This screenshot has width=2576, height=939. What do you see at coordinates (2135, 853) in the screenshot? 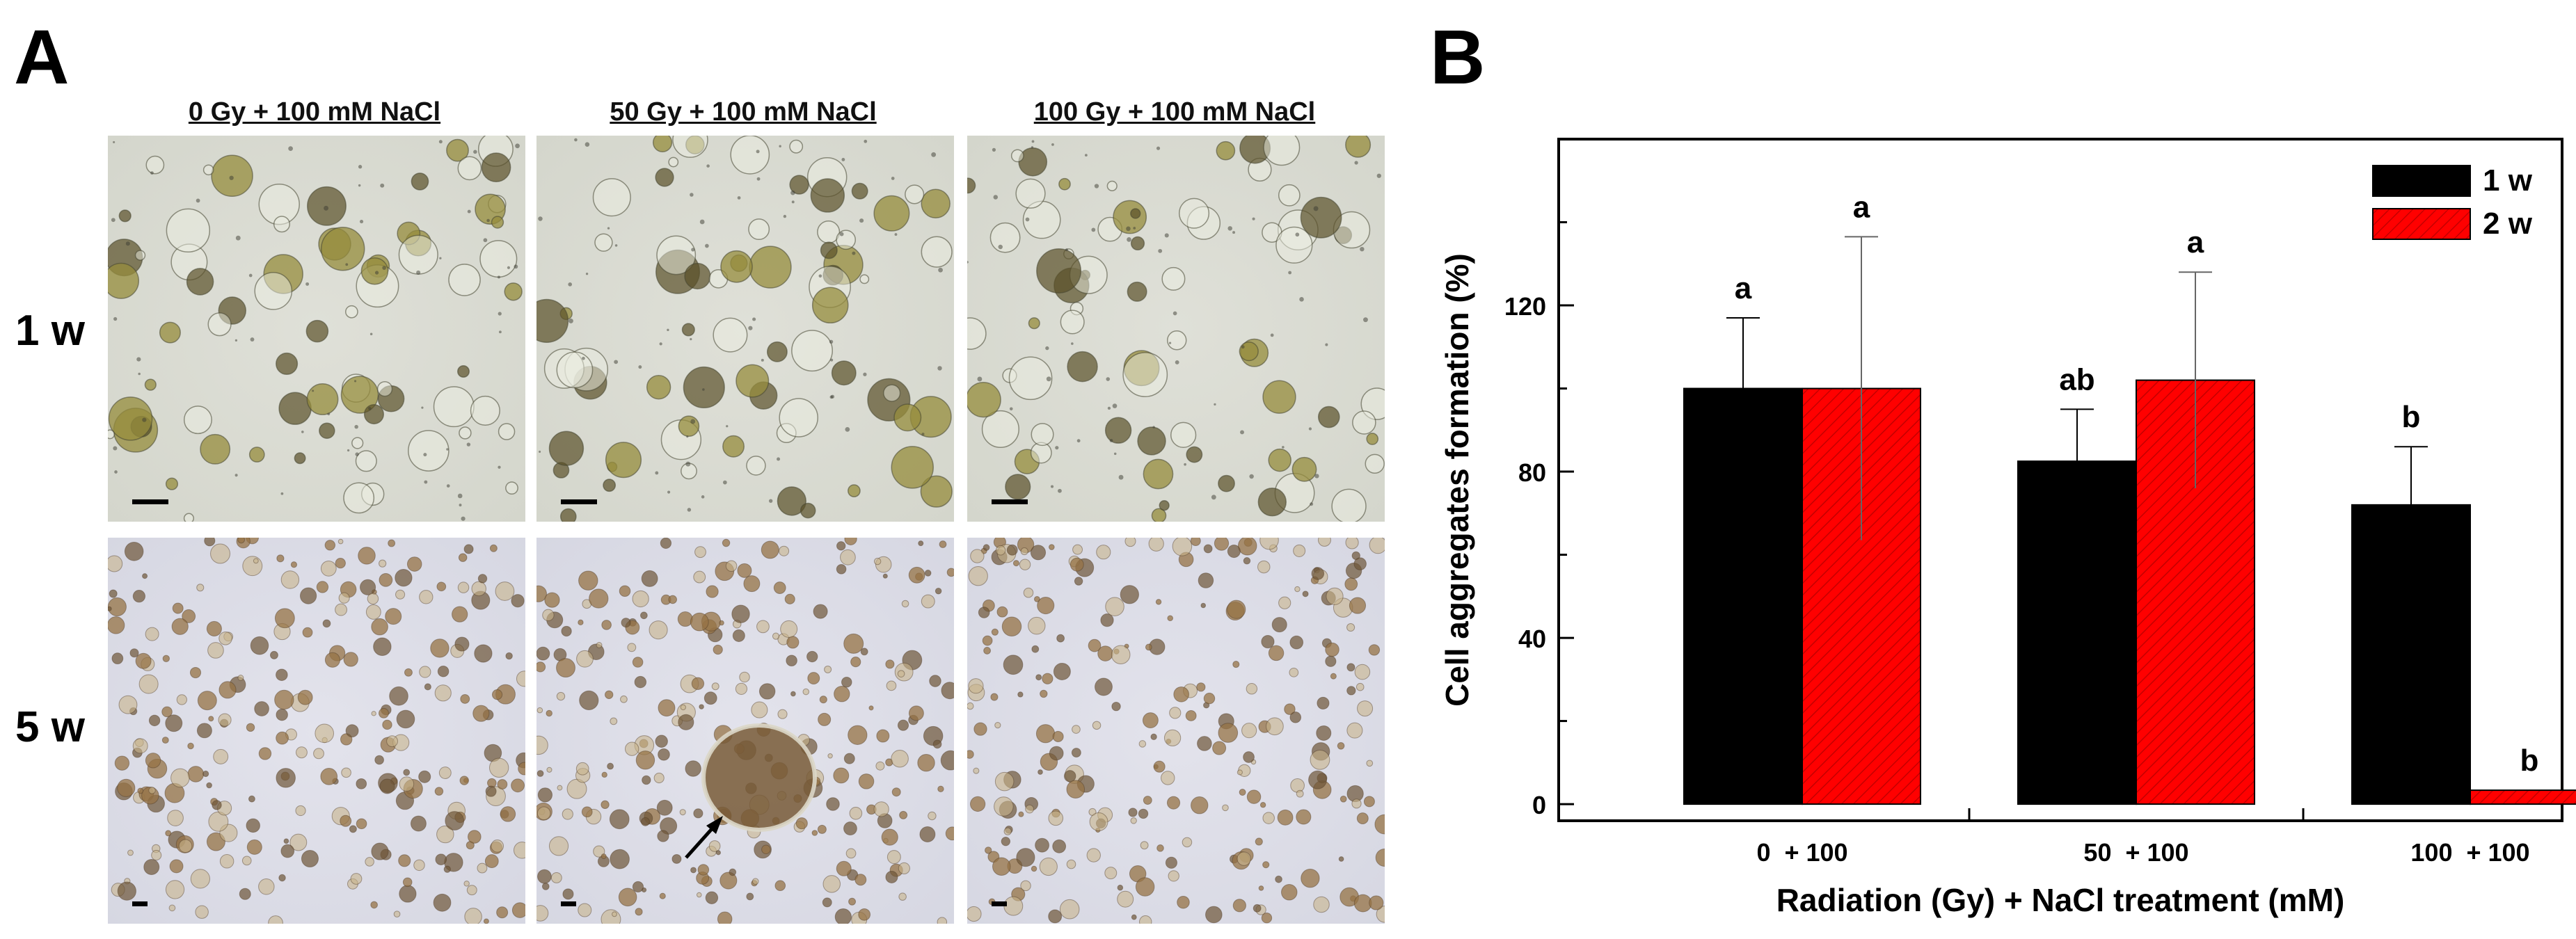
I see `x-tick-label: 50 + 100` at bounding box center [2135, 853].